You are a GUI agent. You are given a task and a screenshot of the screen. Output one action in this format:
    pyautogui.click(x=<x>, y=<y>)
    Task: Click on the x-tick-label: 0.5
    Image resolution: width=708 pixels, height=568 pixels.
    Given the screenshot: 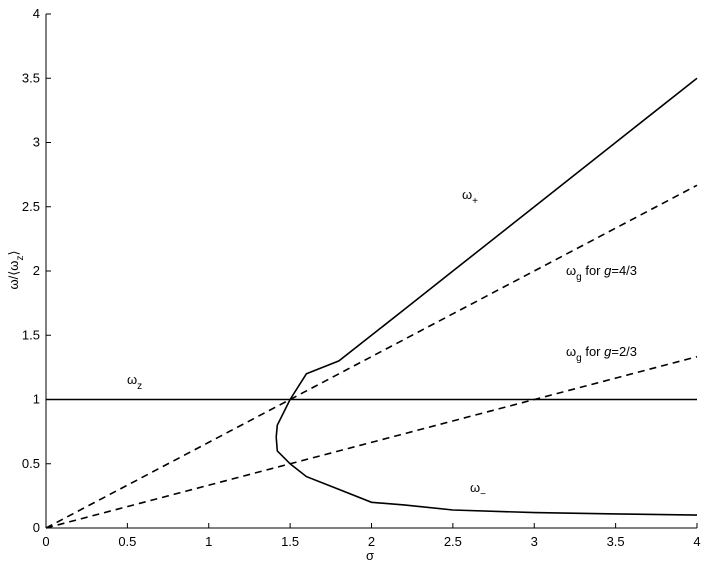 What is the action you would take?
    pyautogui.click(x=127, y=541)
    